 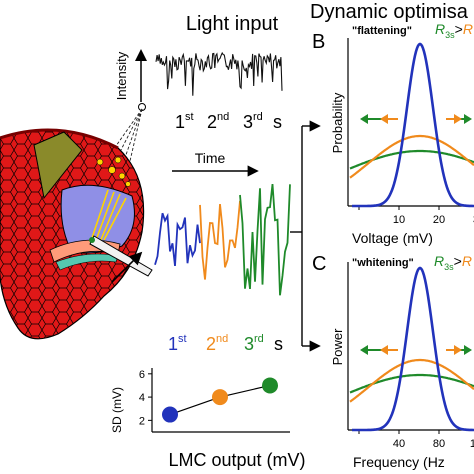 I want to click on output-second-1-num: 1, so click(x=173, y=344).